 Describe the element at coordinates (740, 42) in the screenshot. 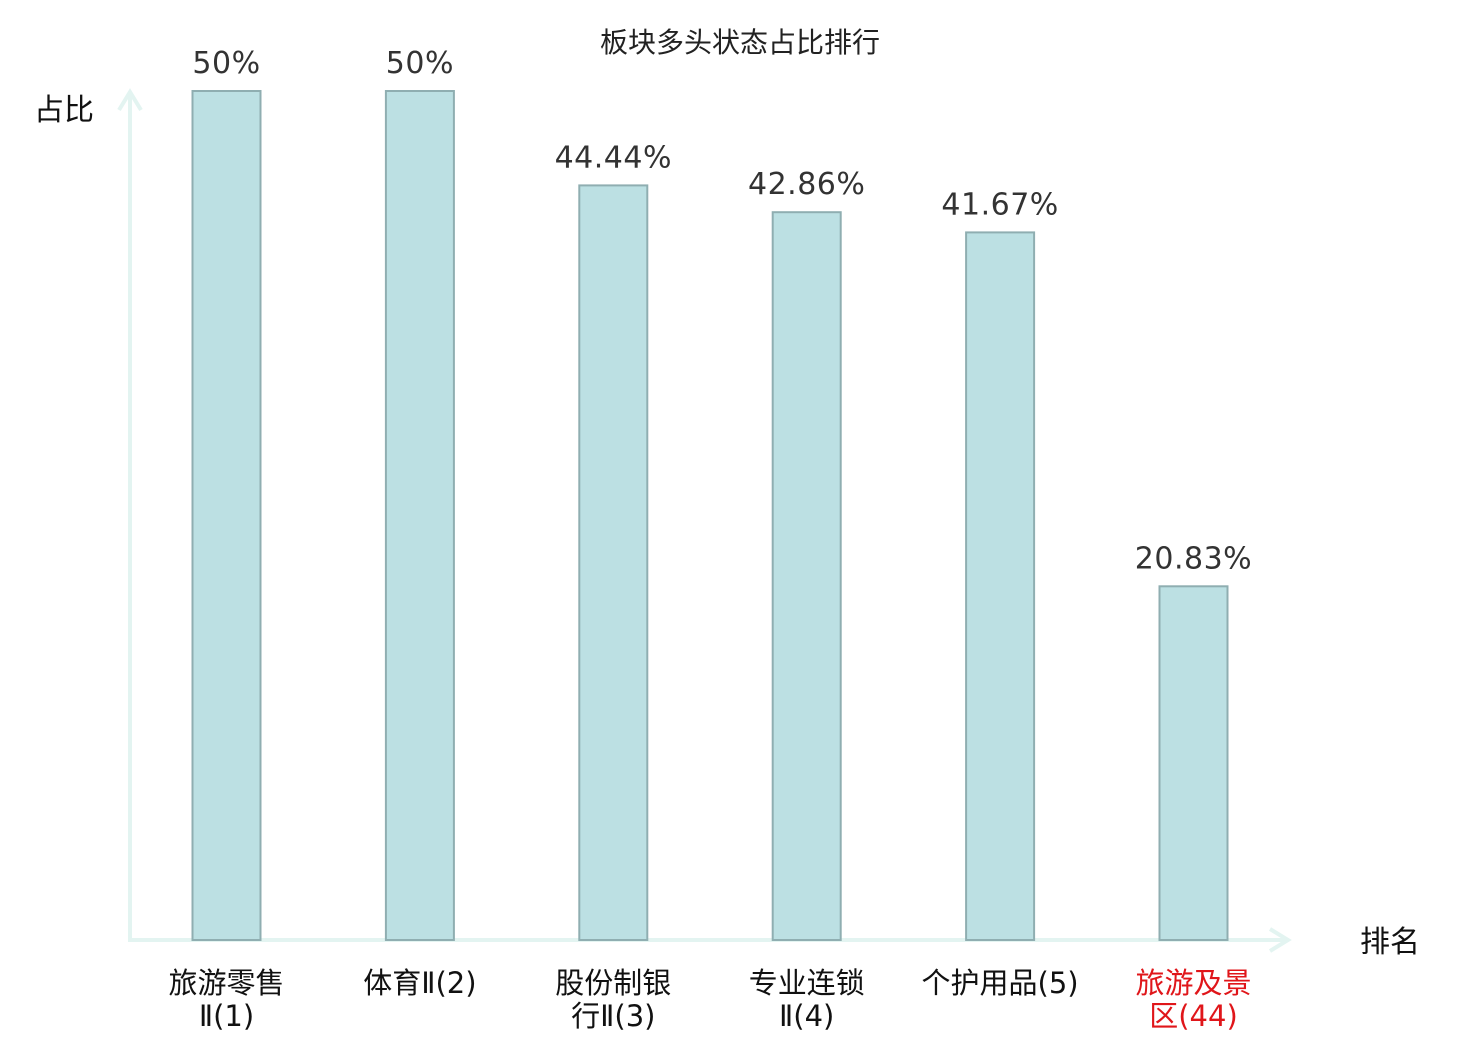

I see `chart-title: 板块多头状态占比排行` at that location.